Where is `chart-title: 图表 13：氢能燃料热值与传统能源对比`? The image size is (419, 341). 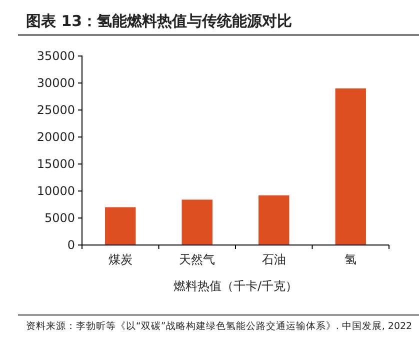
chart-title: 图表 13：氢能燃料热值与传统能源对比 is located at coordinates (159, 21).